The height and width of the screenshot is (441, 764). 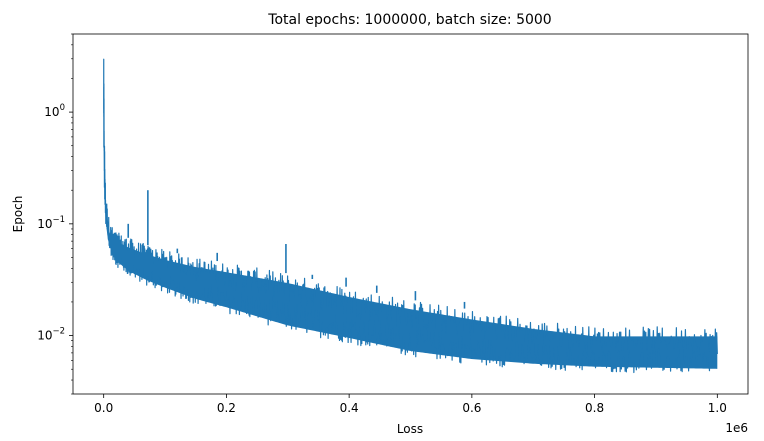 What do you see at coordinates (54, 111) in the screenshot?
I see `y-tick-label: 10⁰` at bounding box center [54, 111].